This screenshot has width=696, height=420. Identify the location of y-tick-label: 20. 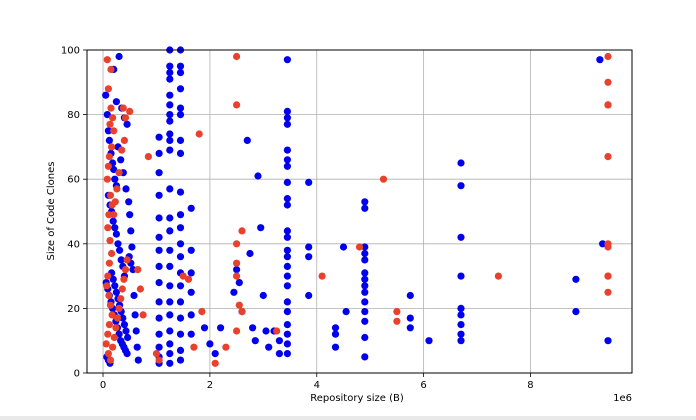
(73, 309).